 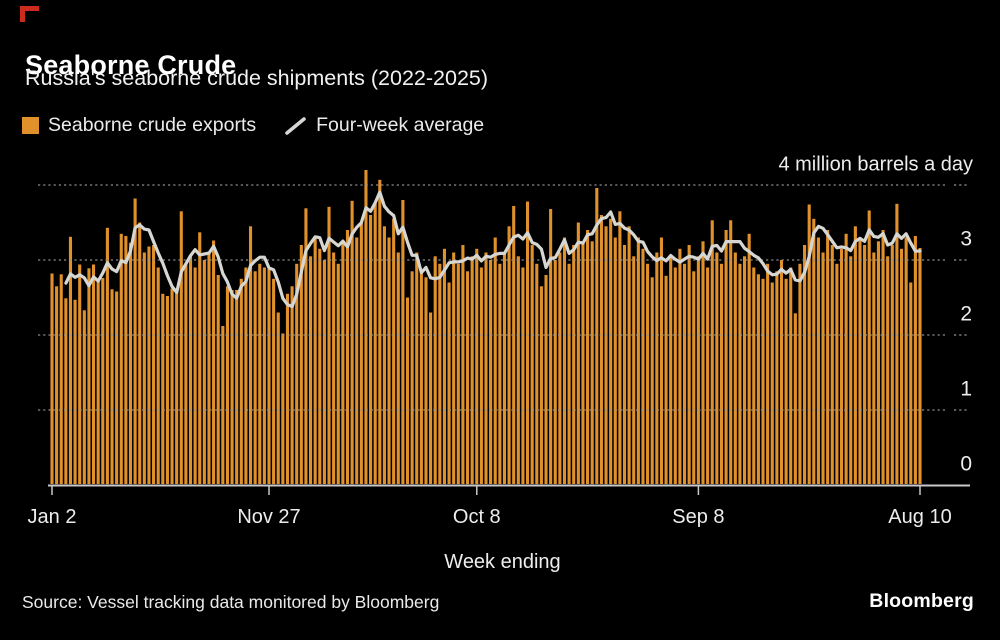 I want to click on chart-title: Seaborne Crude, so click(x=131, y=65).